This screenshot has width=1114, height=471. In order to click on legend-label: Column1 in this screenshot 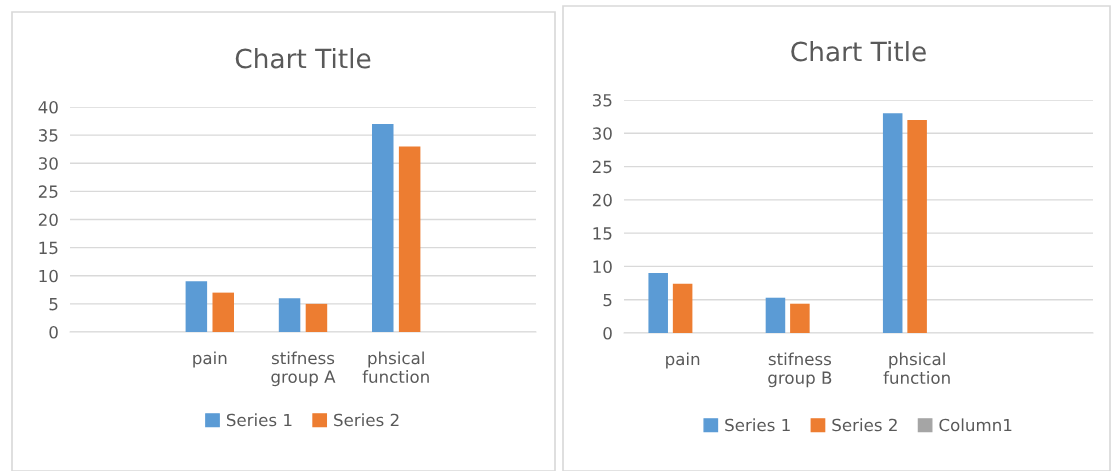, I will do `click(975, 425)`.